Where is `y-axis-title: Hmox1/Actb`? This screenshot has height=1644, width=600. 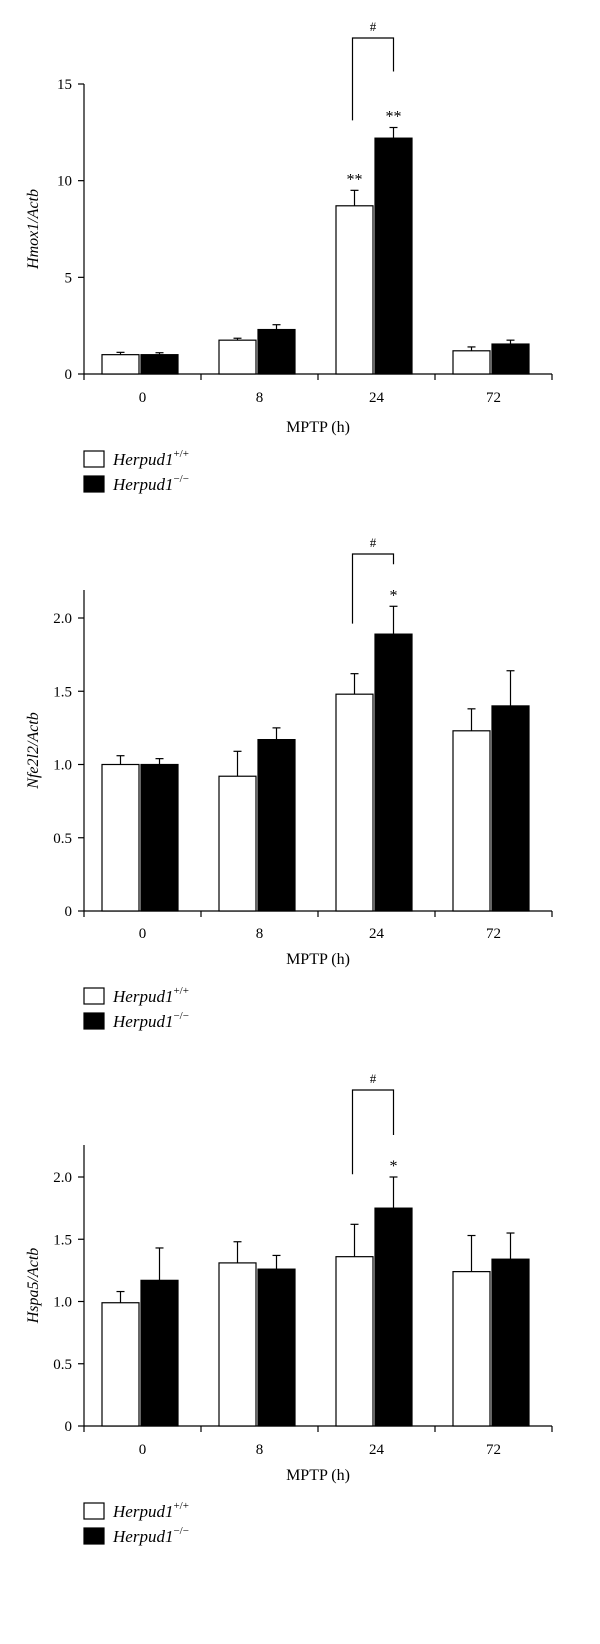
y-axis-title: Hmox1/Actb is located at coordinates (33, 229).